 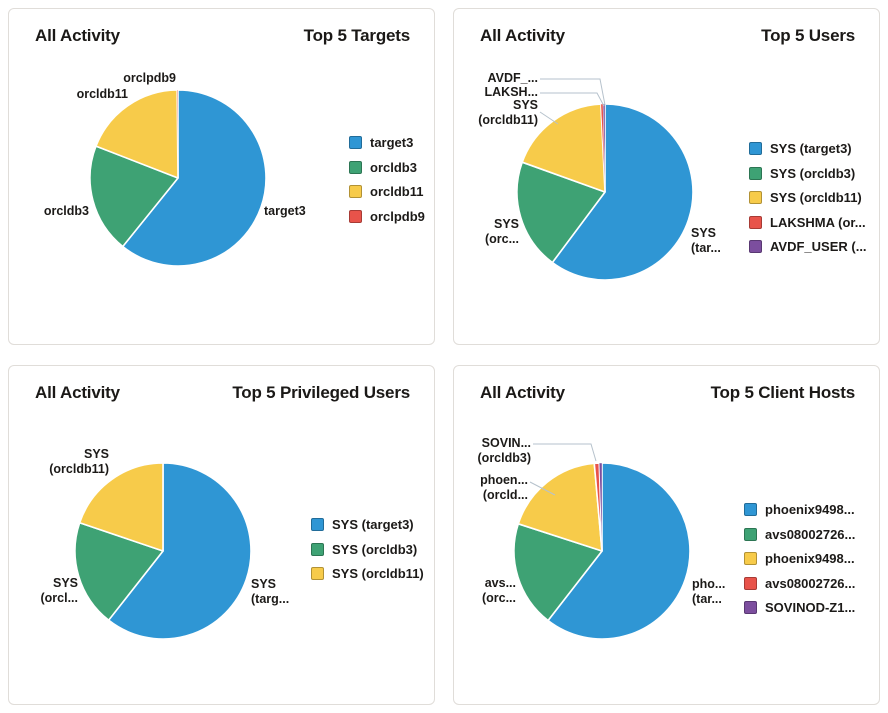 What do you see at coordinates (221, 27) in the screenshot?
I see `card-header: All Activity Top 5 Targets` at bounding box center [221, 27].